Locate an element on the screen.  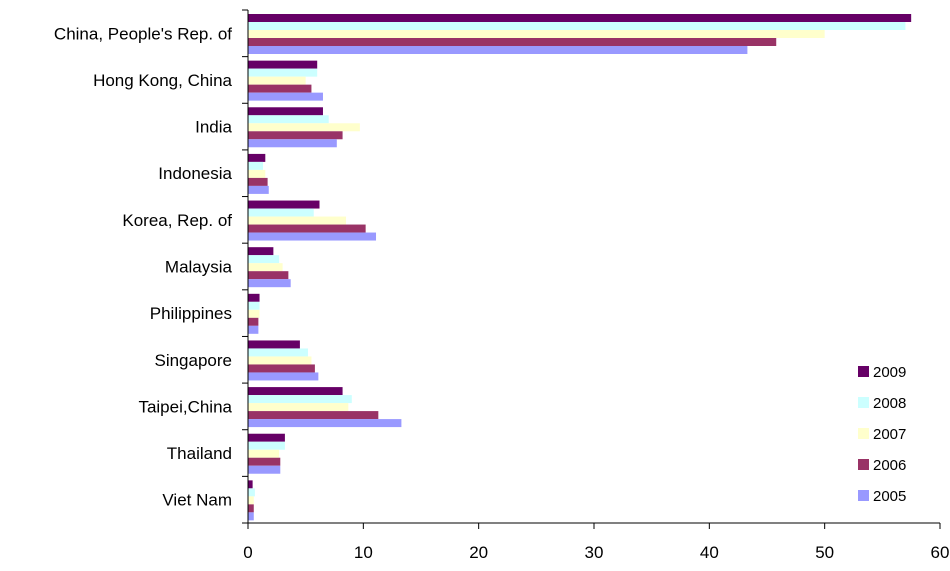
bar-china-people-s-rep-of-2009 is located at coordinates (580, 18).